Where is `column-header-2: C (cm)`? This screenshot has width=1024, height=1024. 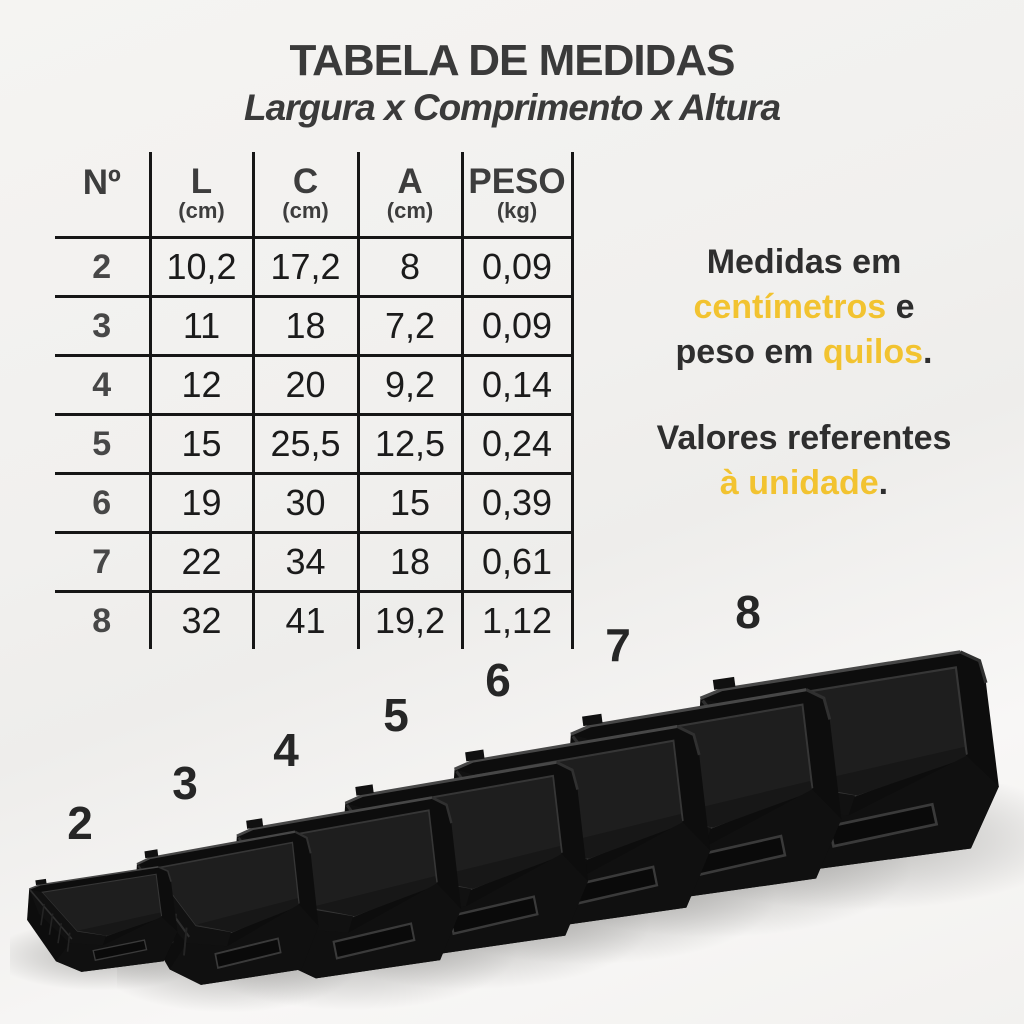
column-header-2: C (cm) is located at coordinates (306, 195).